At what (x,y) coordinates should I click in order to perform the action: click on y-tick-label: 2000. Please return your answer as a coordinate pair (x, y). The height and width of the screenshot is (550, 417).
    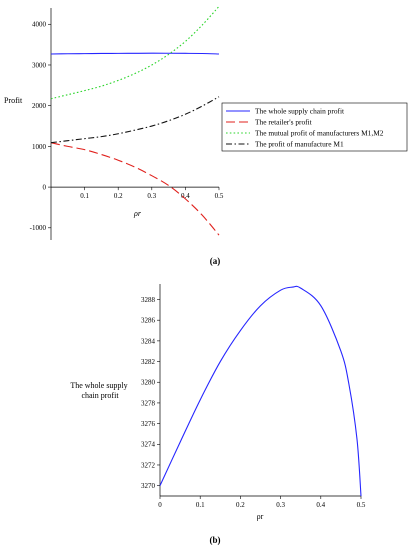
    Looking at the image, I should click on (39, 106).